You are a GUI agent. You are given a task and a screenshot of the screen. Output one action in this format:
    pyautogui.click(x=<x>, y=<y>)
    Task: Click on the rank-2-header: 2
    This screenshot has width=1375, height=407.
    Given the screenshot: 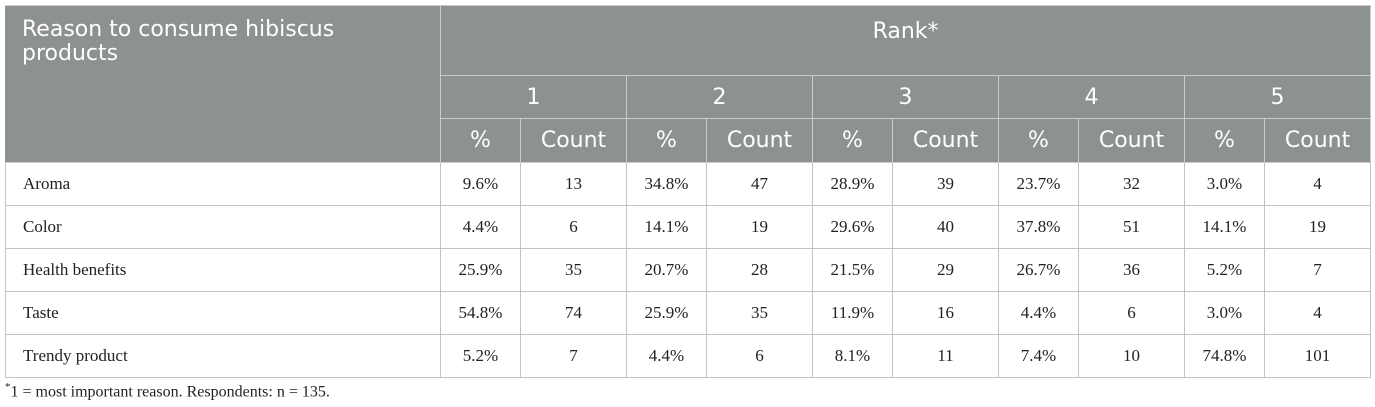 What is the action you would take?
    pyautogui.click(x=719, y=97)
    